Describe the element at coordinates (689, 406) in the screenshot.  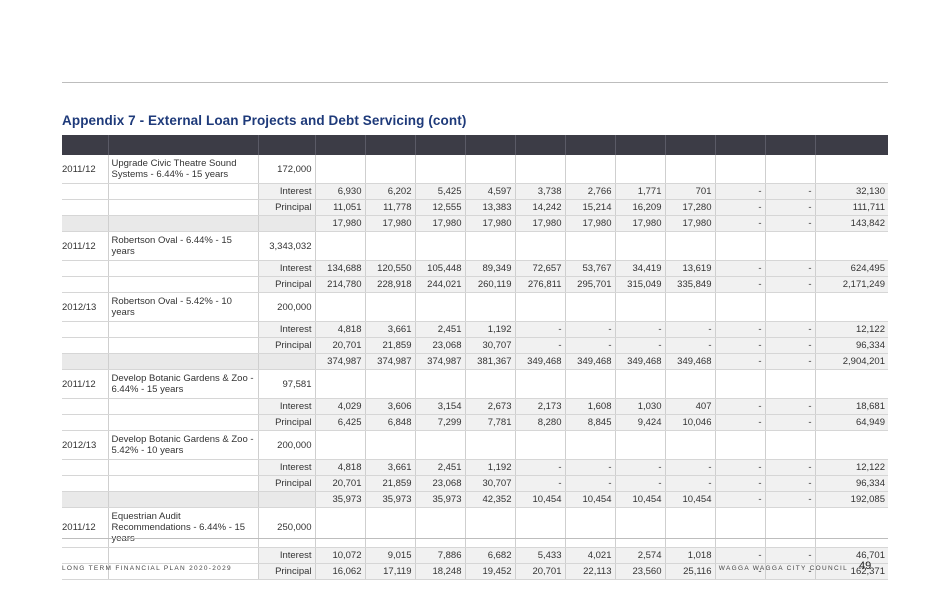
I see `value-cell: 407` at that location.